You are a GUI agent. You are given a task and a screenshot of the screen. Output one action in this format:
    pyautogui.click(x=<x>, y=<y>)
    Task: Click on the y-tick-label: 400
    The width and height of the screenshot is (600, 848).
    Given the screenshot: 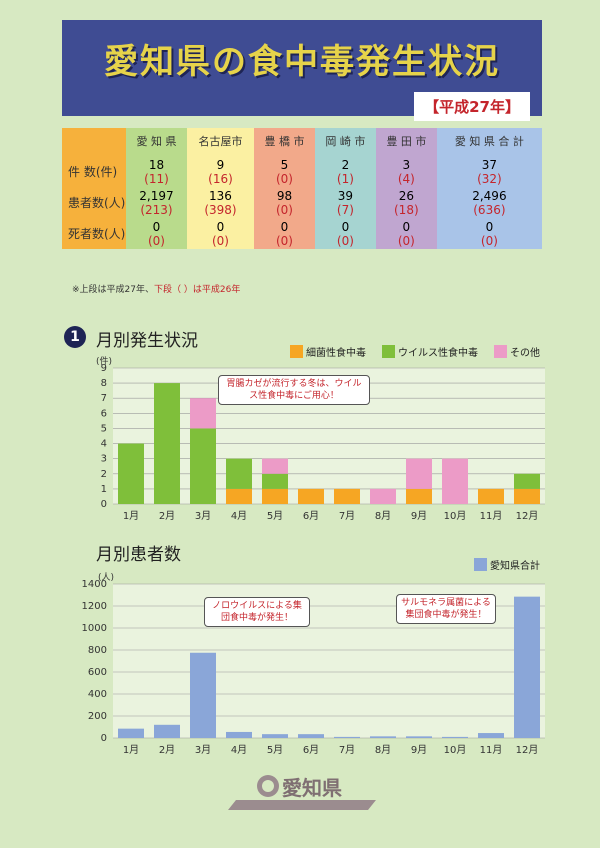 What is the action you would take?
    pyautogui.click(x=97, y=694)
    